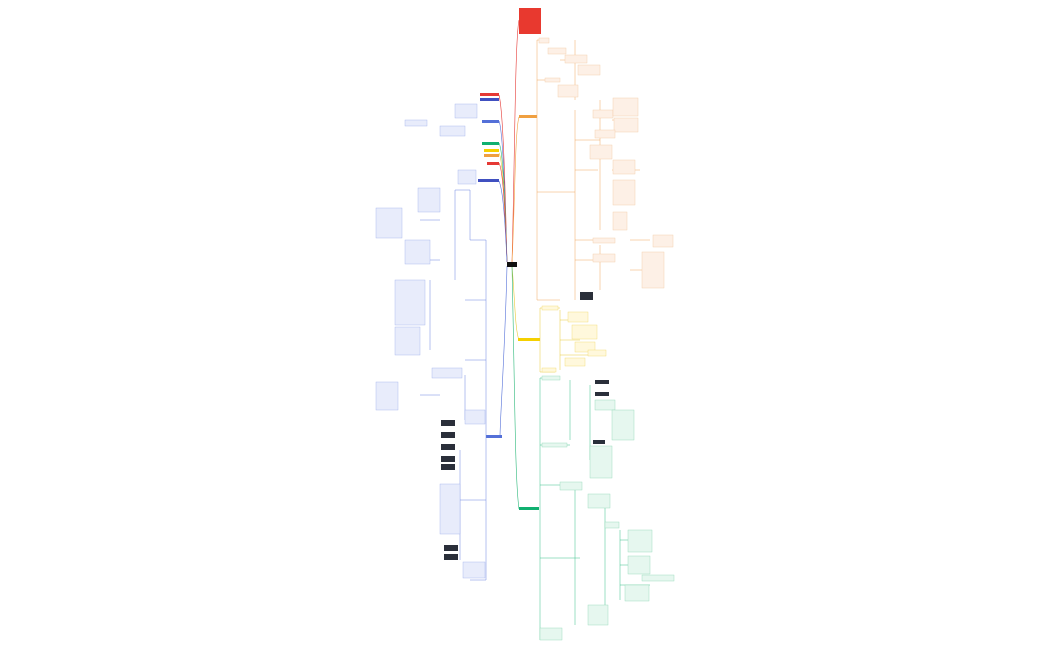 The image size is (1050, 650). I want to click on orange-branch, so click(528, 116).